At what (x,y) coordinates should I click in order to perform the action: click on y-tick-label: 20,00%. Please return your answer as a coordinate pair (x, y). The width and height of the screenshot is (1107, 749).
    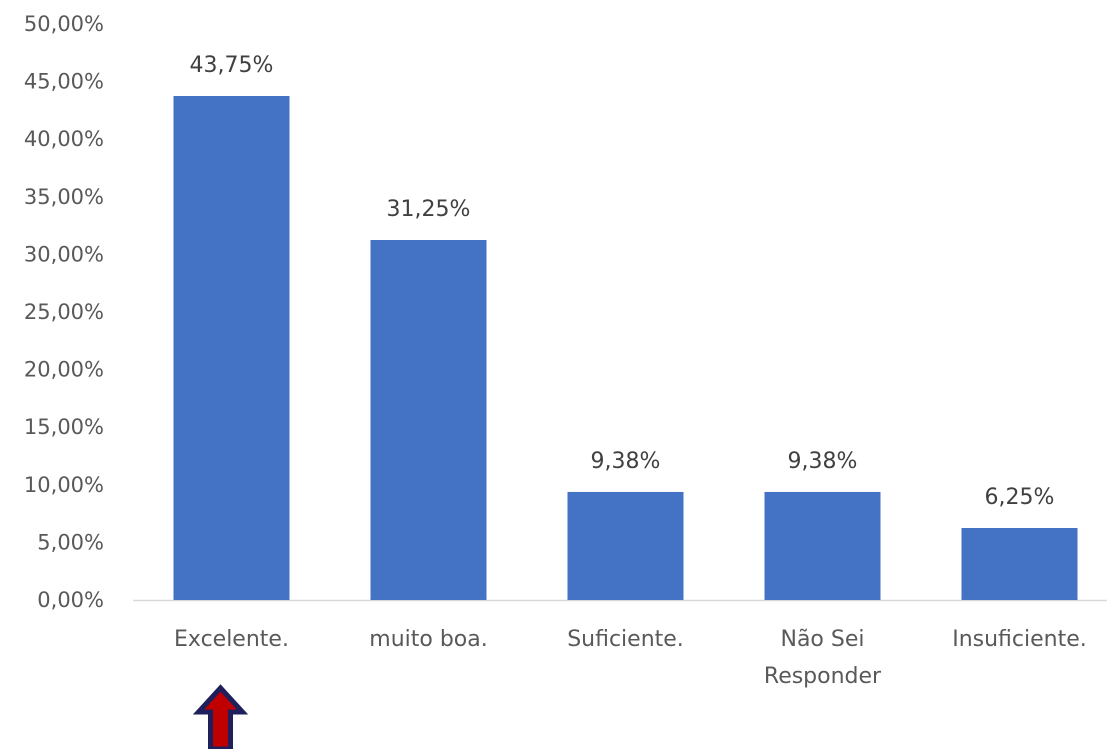
    Looking at the image, I should click on (64, 370).